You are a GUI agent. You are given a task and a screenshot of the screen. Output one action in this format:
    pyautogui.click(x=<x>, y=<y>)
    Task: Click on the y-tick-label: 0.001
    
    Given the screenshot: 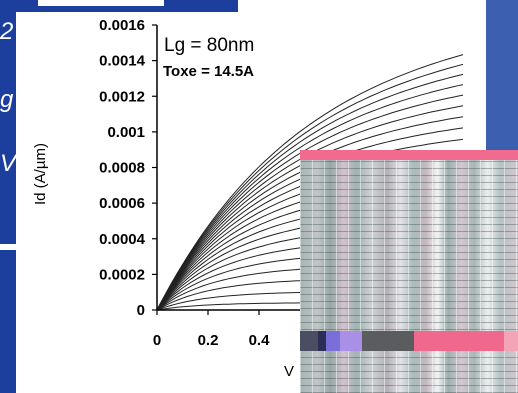 What is the action you would take?
    pyautogui.click(x=126, y=132)
    